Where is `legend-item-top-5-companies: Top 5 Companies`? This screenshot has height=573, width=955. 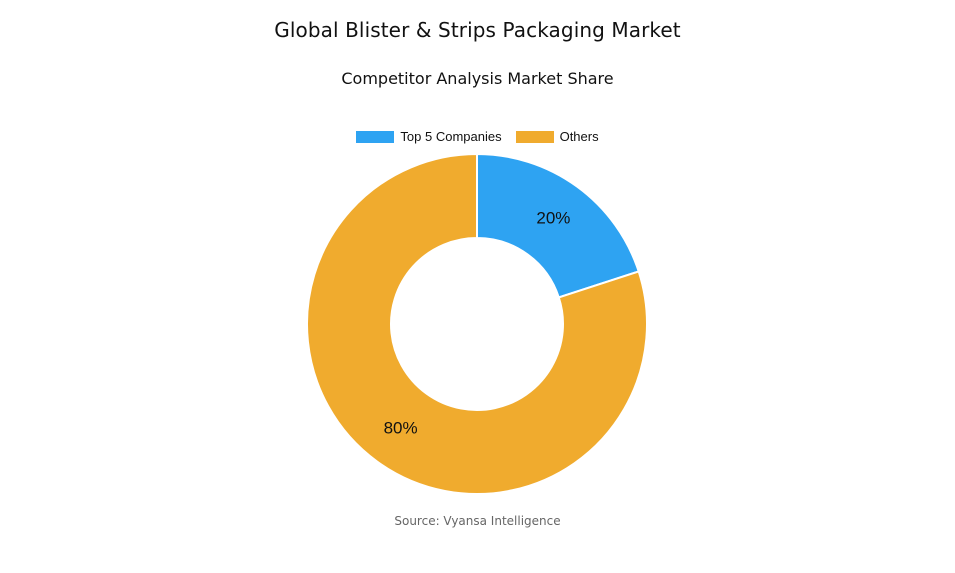 legend-item-top-5-companies: Top 5 Companies is located at coordinates (429, 136).